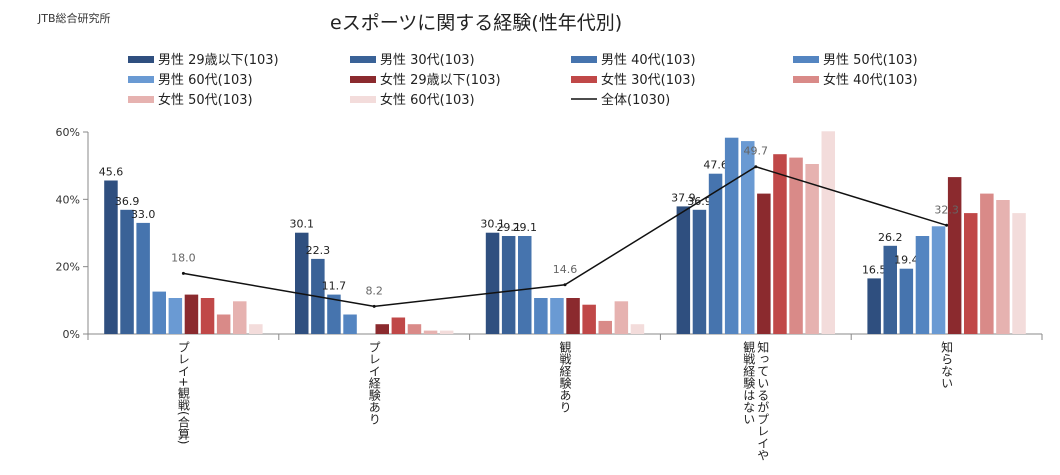  What do you see at coordinates (763, 401) in the screenshot?
I see `x-category-line: 知っているがプレイや` at bounding box center [763, 401].